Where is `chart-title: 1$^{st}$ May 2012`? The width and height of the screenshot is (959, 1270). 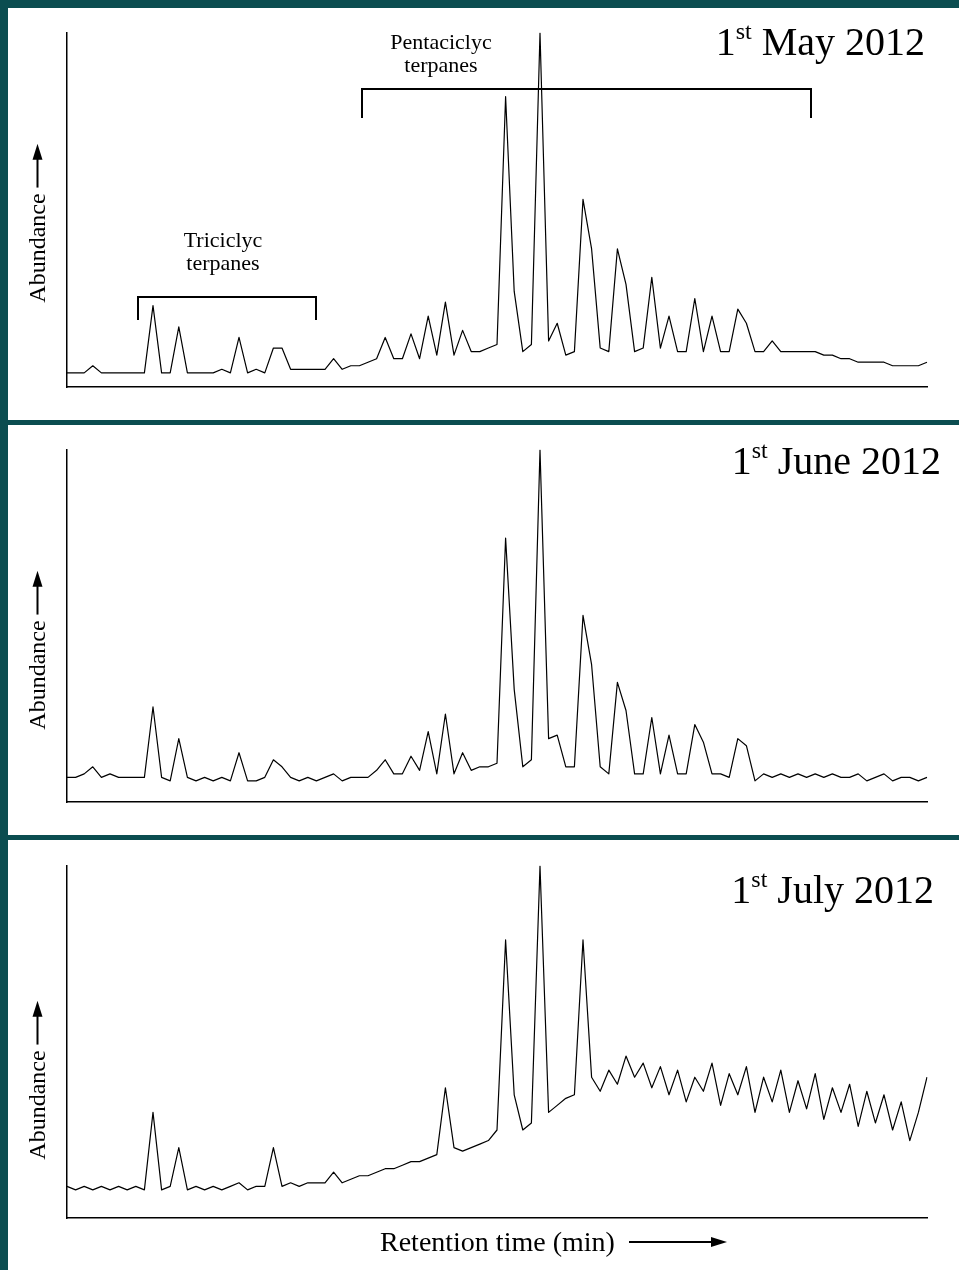
chart-title: 1$^{st}$ May 2012 is located at coordinates (820, 41).